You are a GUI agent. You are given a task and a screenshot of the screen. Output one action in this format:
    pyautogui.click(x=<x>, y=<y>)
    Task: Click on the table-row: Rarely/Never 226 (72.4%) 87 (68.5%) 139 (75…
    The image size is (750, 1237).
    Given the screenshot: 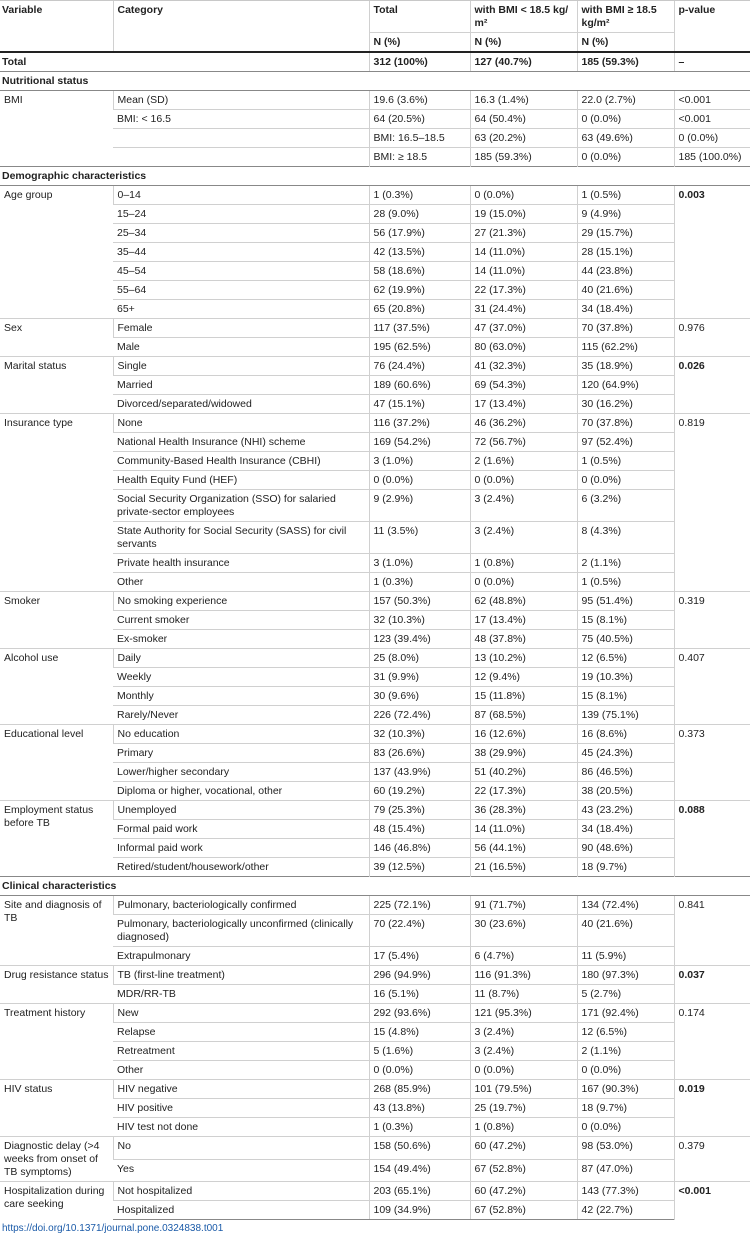 What is the action you would take?
    pyautogui.click(x=375, y=715)
    